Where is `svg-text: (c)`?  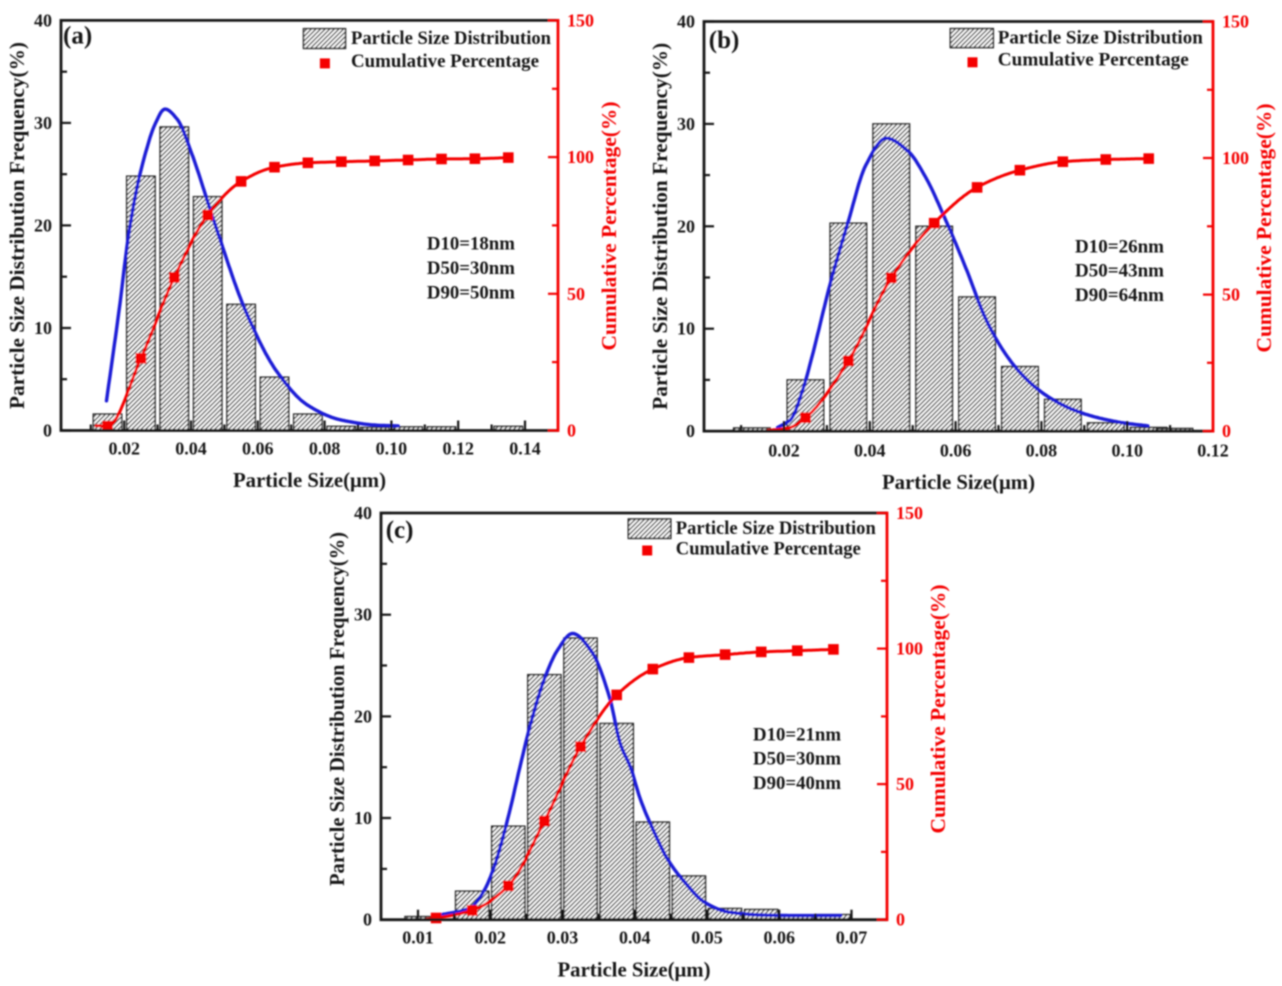
svg-text: (c) is located at coordinates (400, 530).